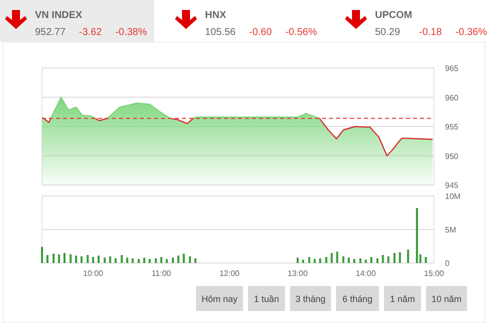 This screenshot has width=500, height=333. I want to click on x-tick-label: 14:00, so click(366, 273).